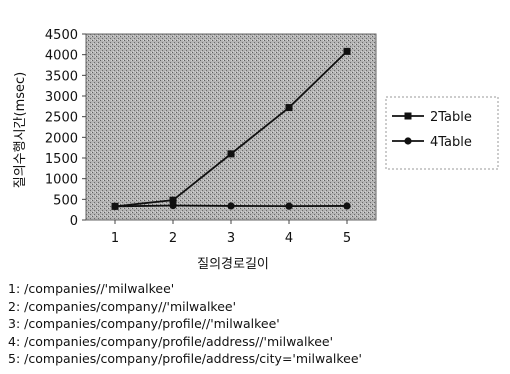 This screenshot has height=374, width=510. I want to click on query-path-item: 2: /companies/company//'milwalkee', so click(185, 307).